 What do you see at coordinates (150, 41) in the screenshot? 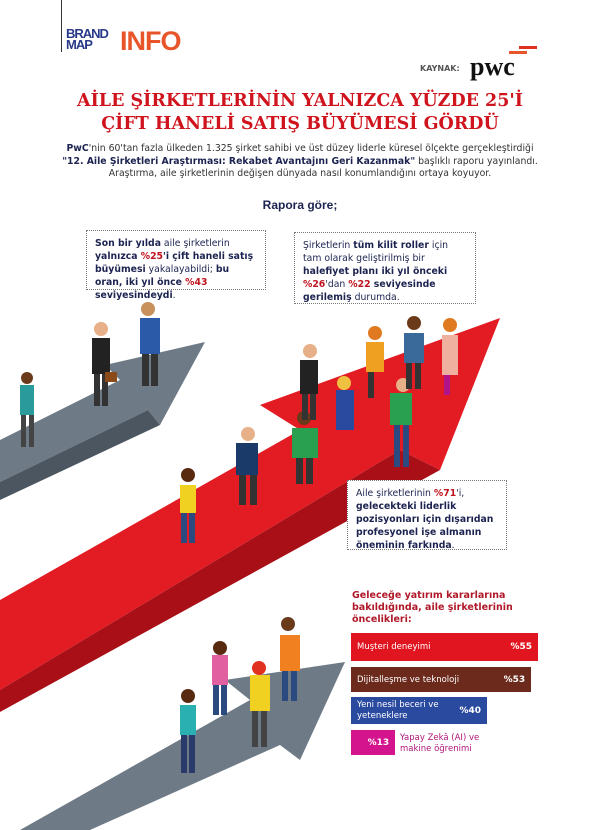
I see `info-logo: INFO` at bounding box center [150, 41].